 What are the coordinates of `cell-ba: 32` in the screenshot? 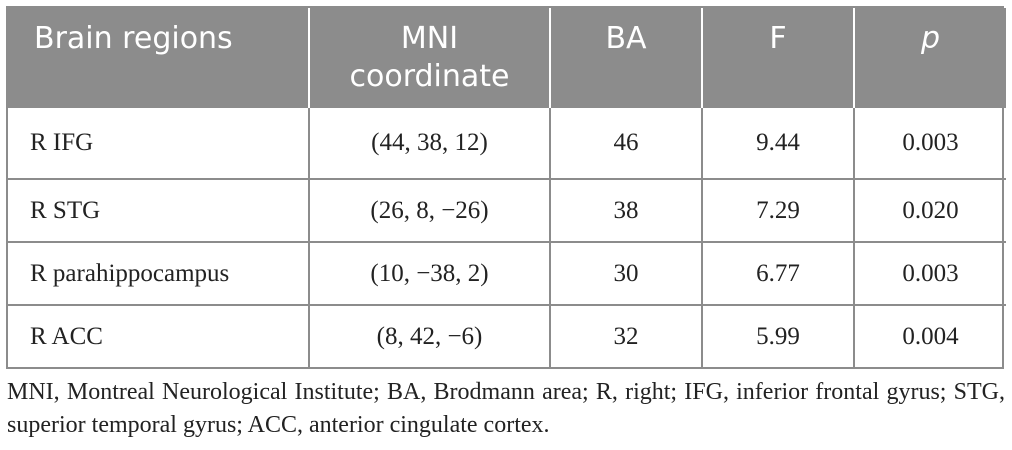 It's located at (625, 335).